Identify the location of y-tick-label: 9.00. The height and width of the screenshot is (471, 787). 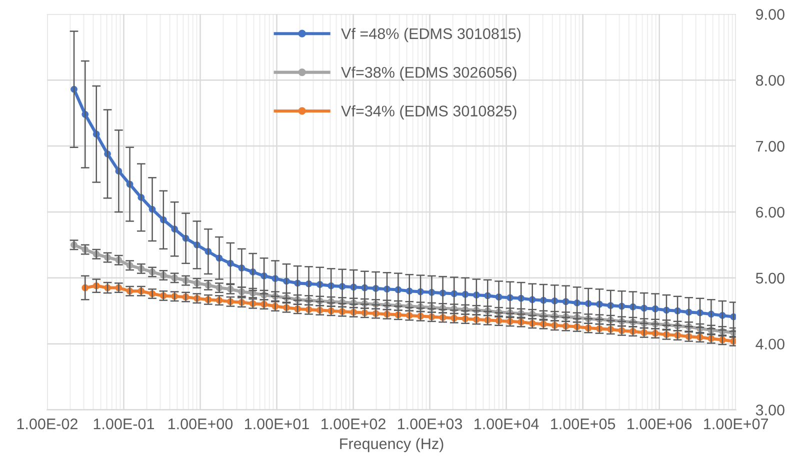
(770, 14).